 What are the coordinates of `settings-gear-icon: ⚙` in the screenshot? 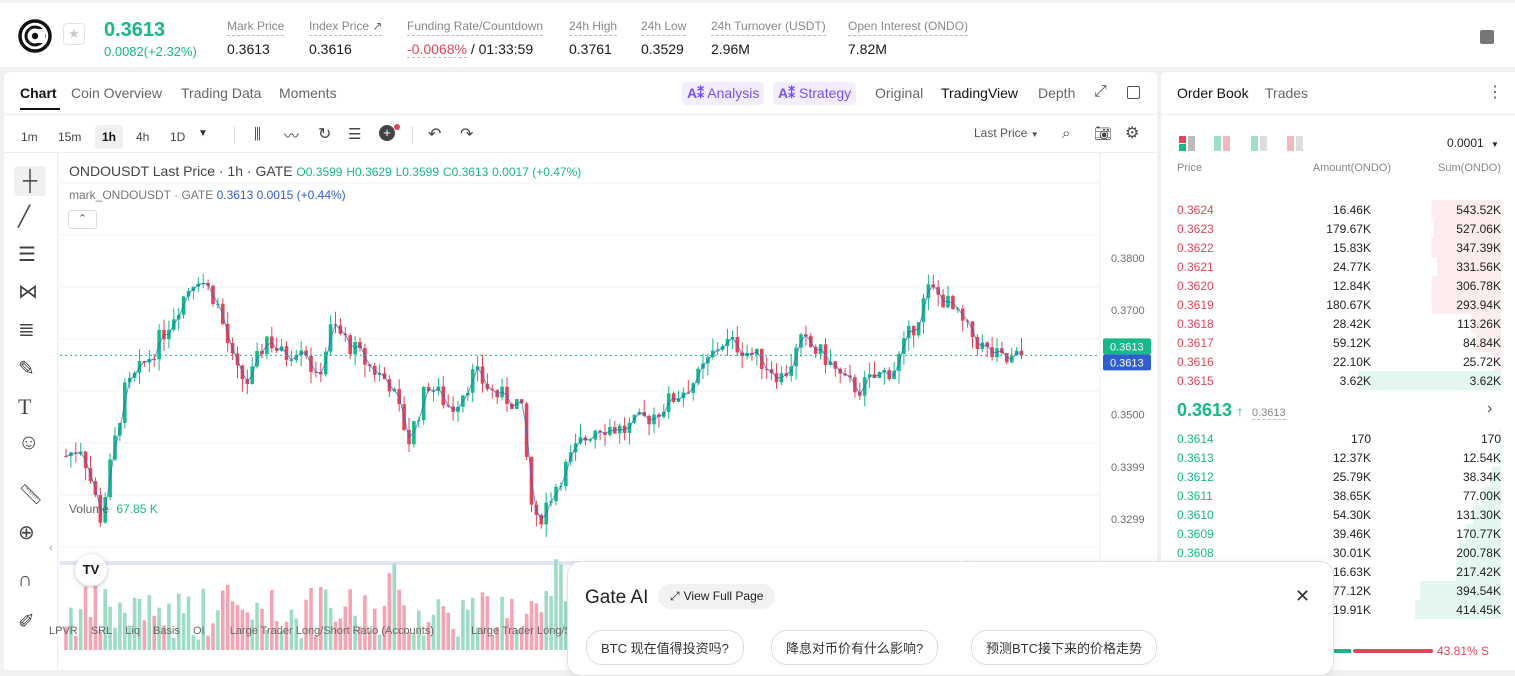 It's located at (1132, 133).